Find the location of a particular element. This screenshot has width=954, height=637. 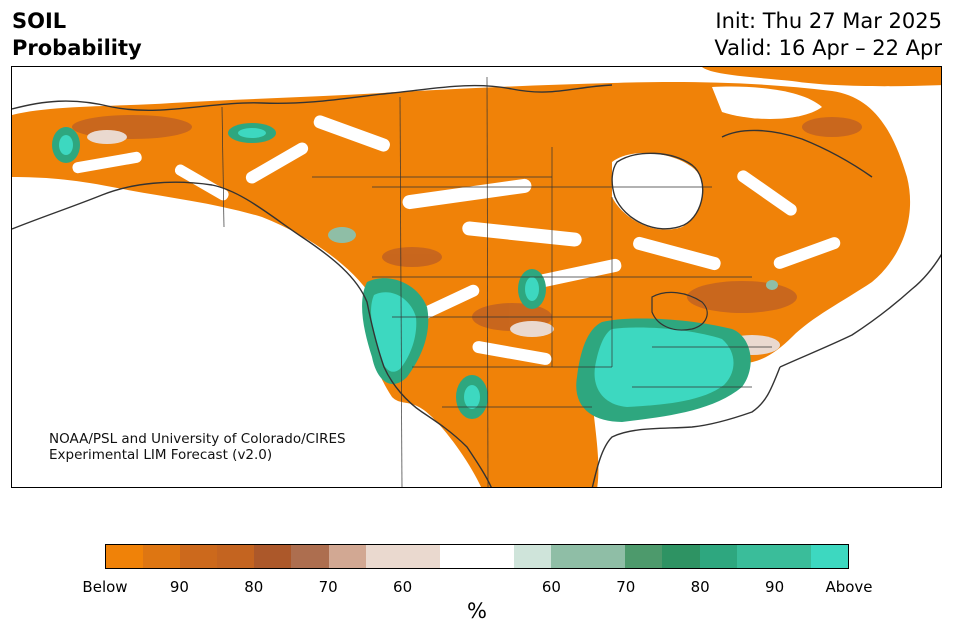

colorbar is located at coordinates (477, 556).